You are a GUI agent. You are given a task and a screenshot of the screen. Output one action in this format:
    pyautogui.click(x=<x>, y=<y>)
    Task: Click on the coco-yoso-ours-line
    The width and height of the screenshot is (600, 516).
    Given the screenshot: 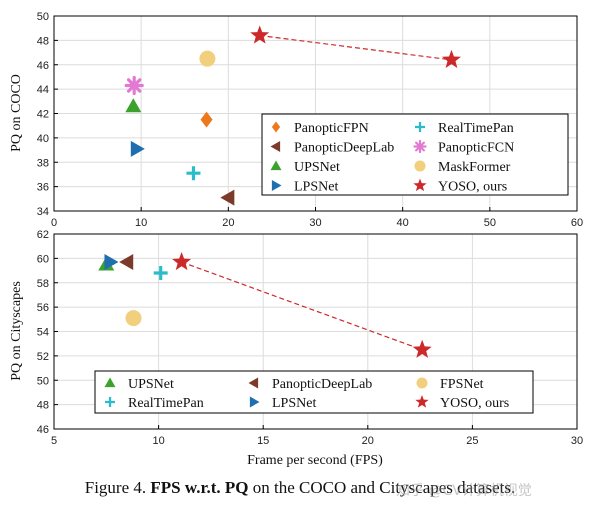 What is the action you would take?
    pyautogui.click(x=355, y=47)
    